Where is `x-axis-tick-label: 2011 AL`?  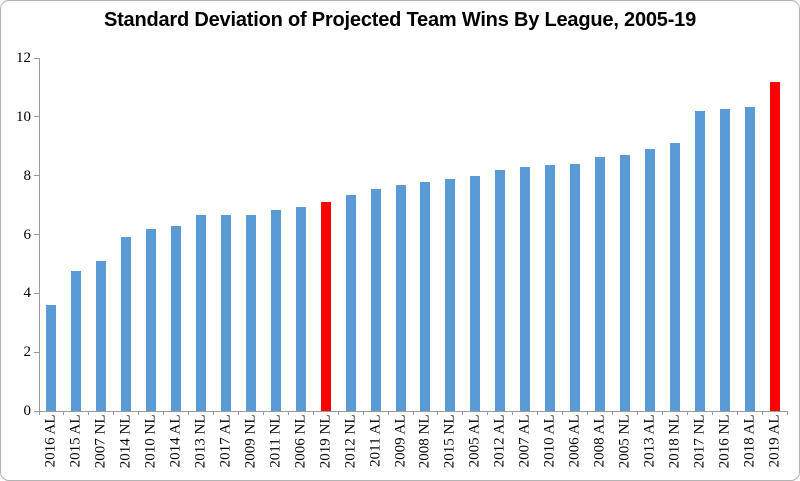
x-axis-tick-label: 2011 AL is located at coordinates (375, 440).